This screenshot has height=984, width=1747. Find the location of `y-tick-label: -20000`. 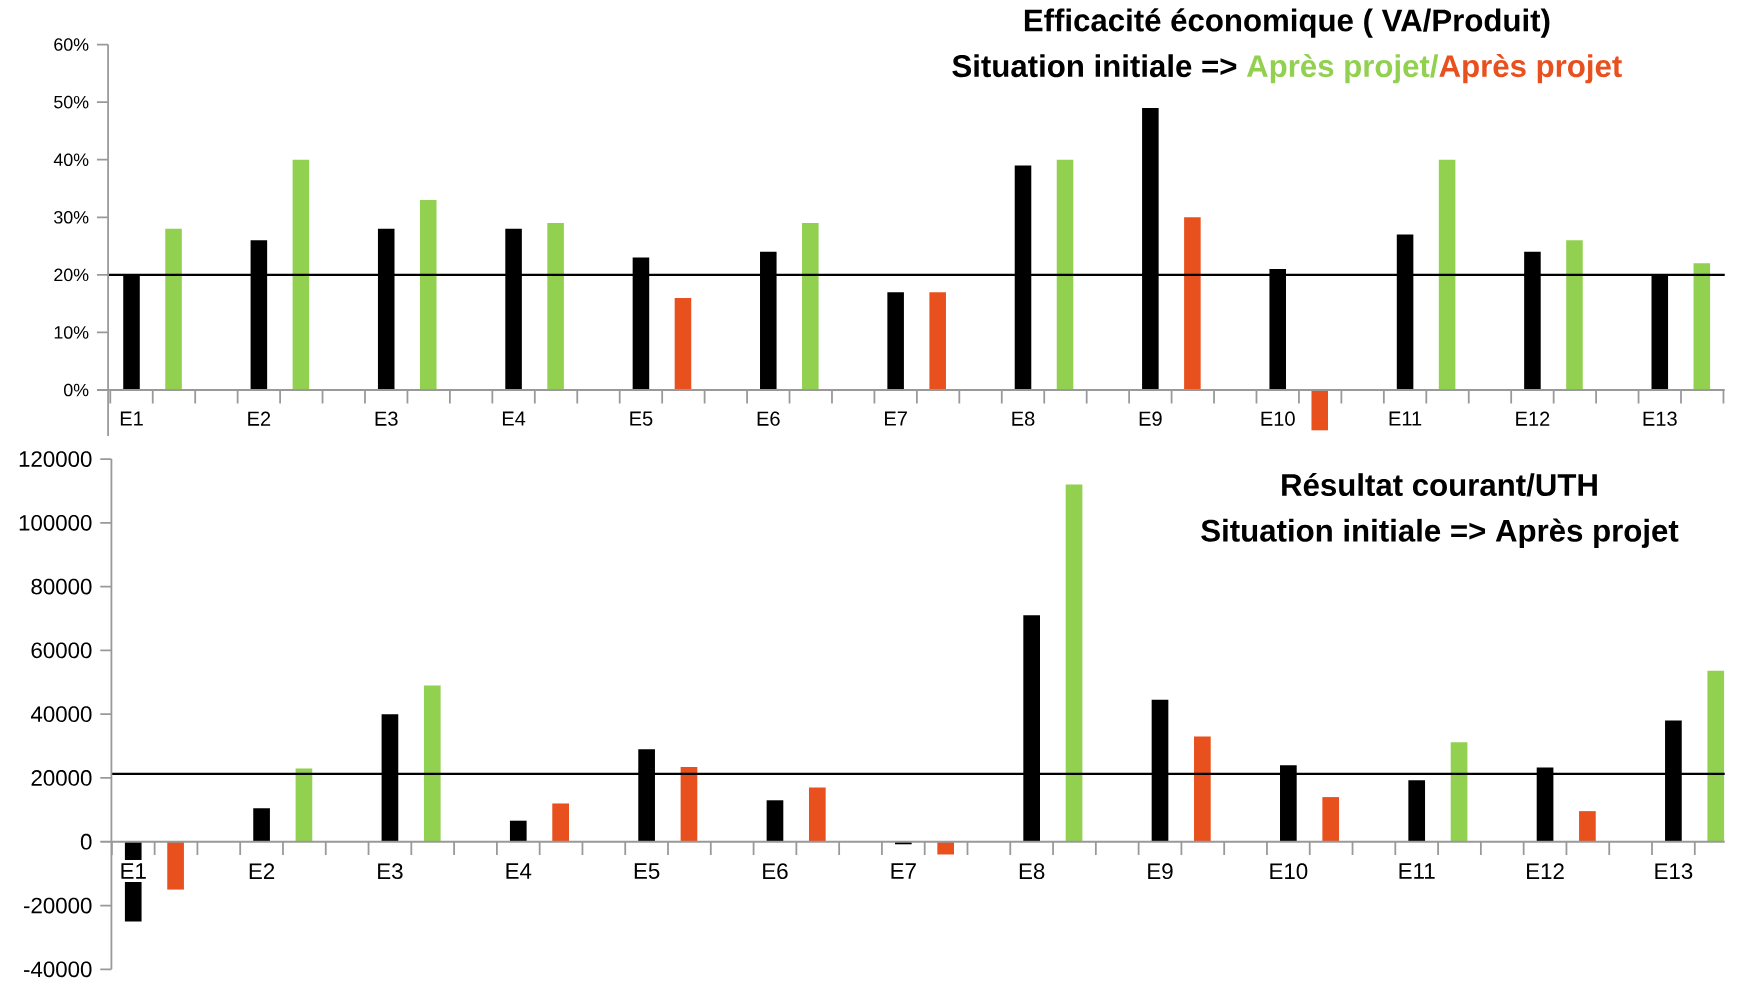

y-tick-label: -20000 is located at coordinates (58, 905).